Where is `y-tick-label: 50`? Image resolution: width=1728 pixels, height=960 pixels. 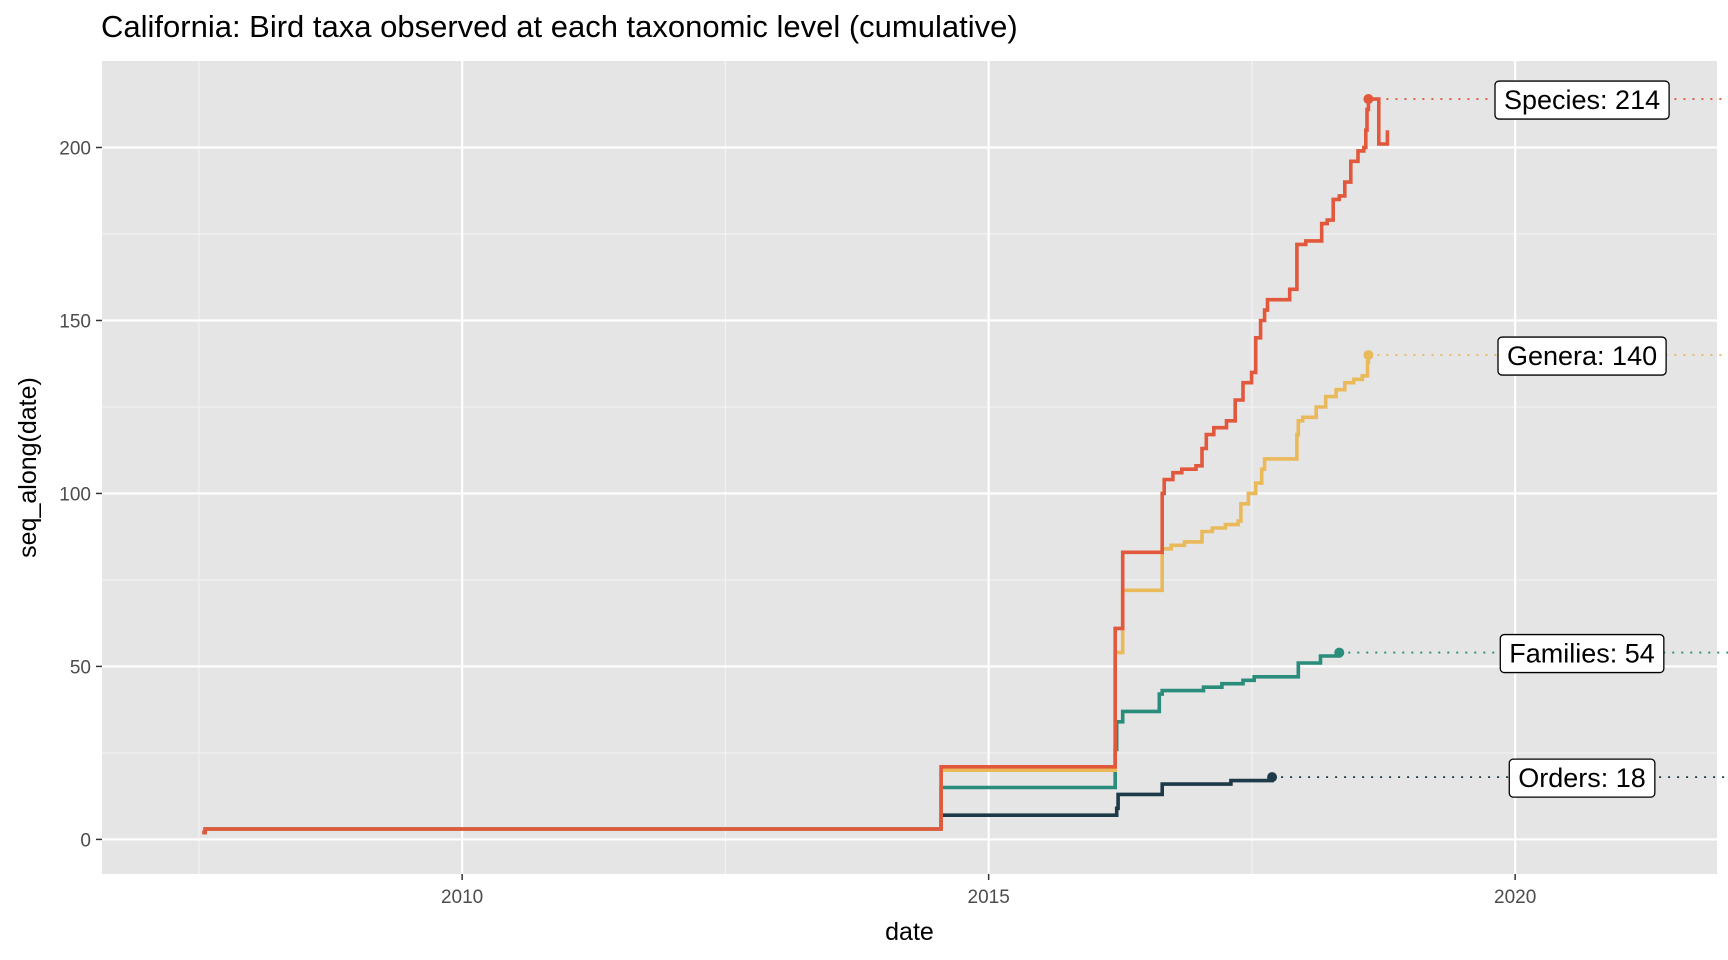
y-tick-label: 50 is located at coordinates (80, 667).